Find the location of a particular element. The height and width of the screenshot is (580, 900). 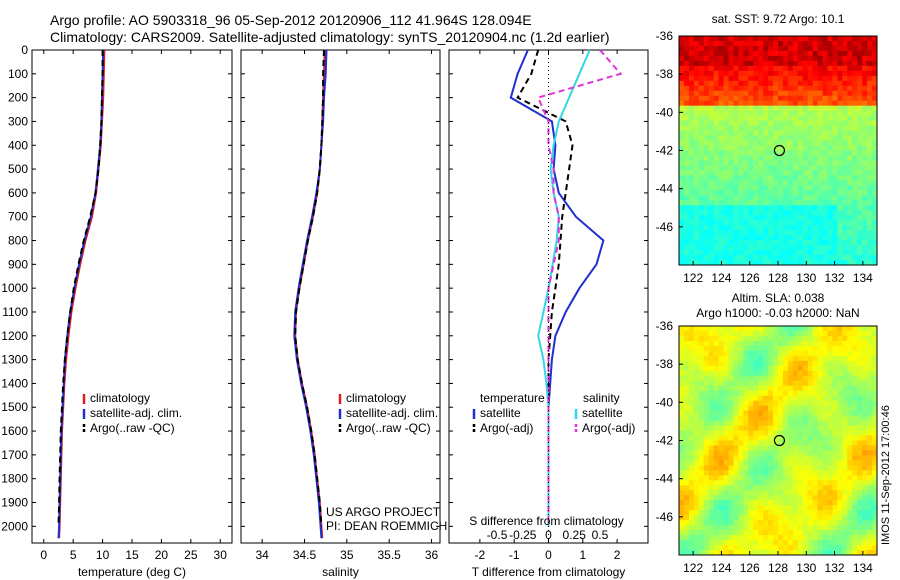

y-tick-label: 1600 is located at coordinates (14, 431).